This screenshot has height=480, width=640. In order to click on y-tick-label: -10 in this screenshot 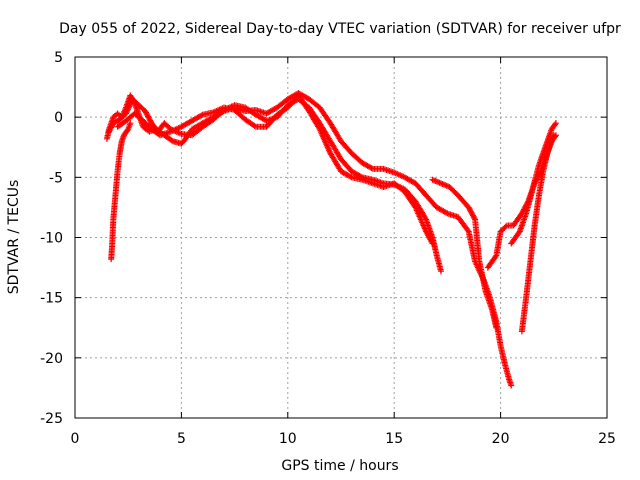, I will do `click(51, 239)`.